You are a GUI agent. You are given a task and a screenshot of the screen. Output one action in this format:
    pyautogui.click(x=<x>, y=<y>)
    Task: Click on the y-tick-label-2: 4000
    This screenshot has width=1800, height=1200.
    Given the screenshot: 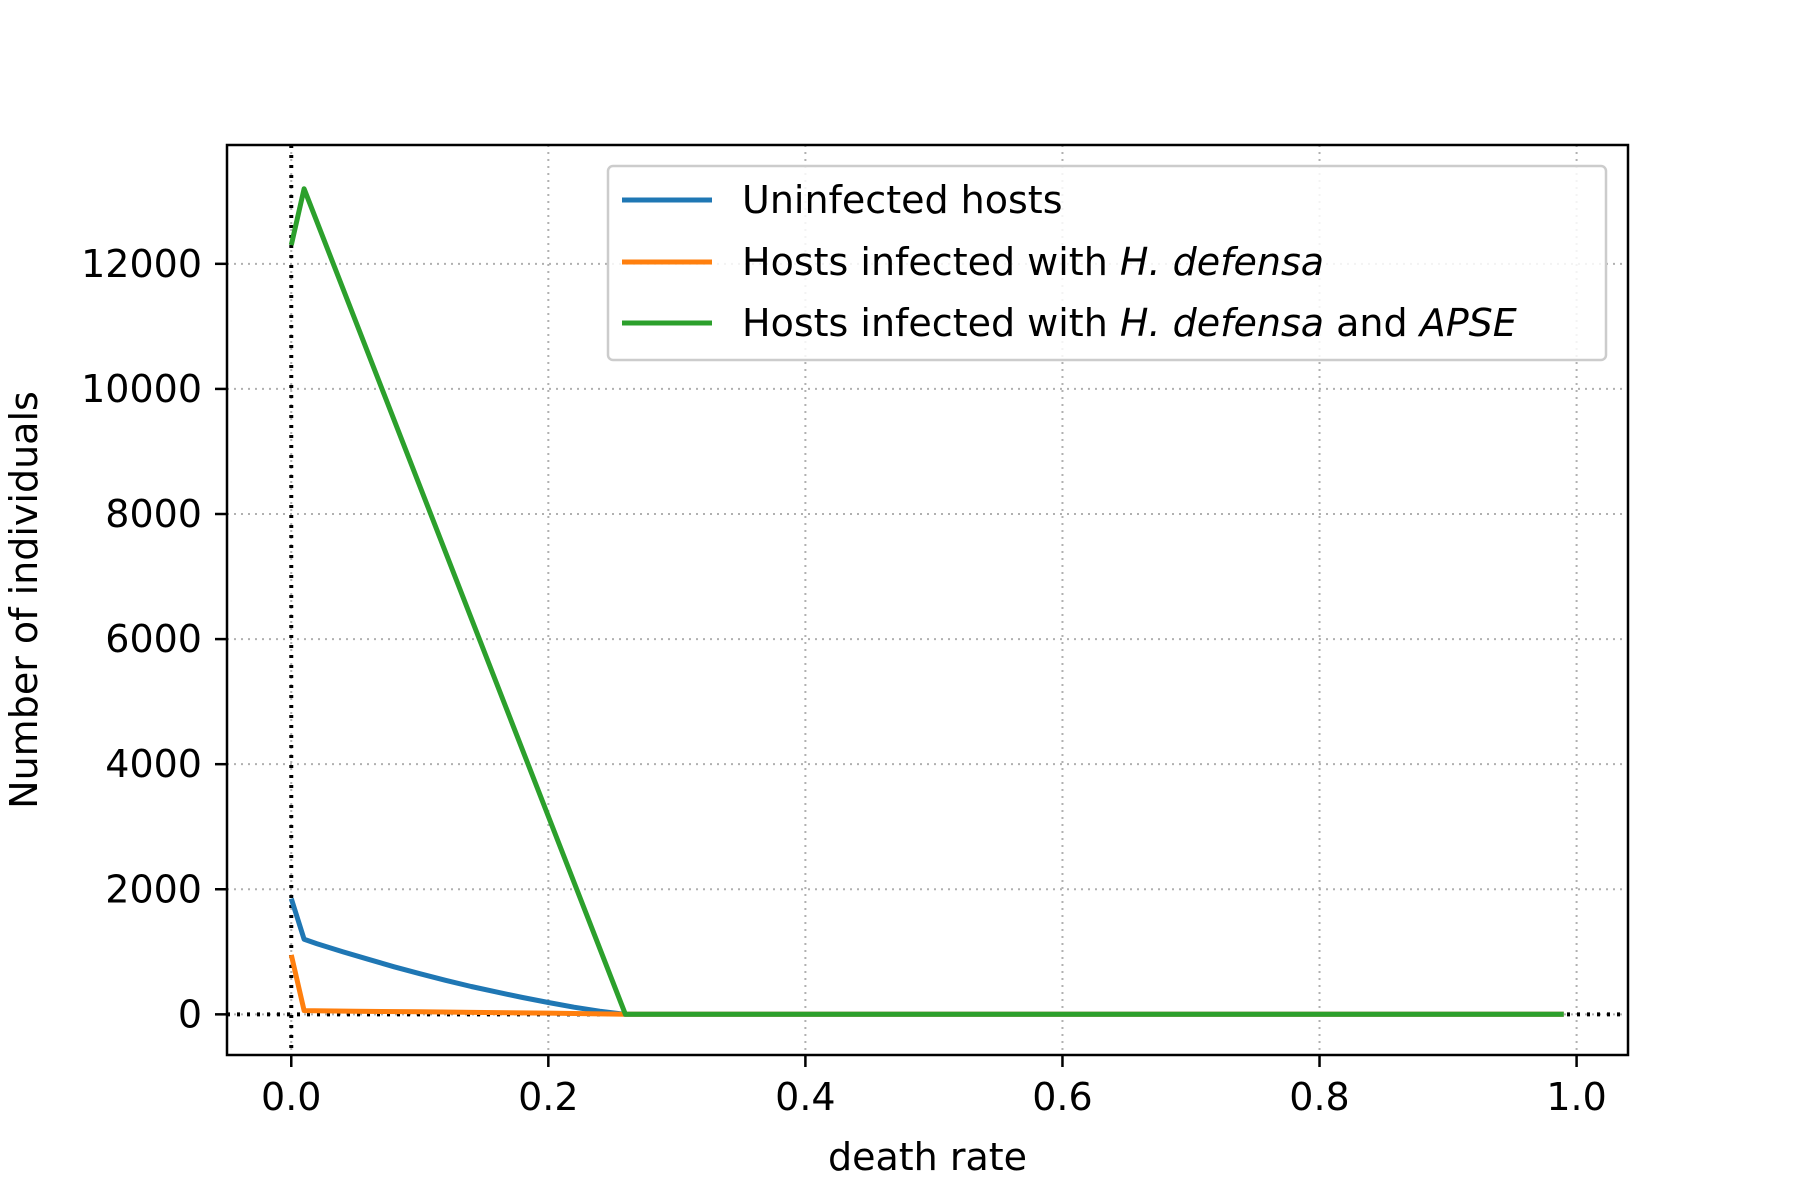 What is the action you would take?
    pyautogui.click(x=153, y=764)
    